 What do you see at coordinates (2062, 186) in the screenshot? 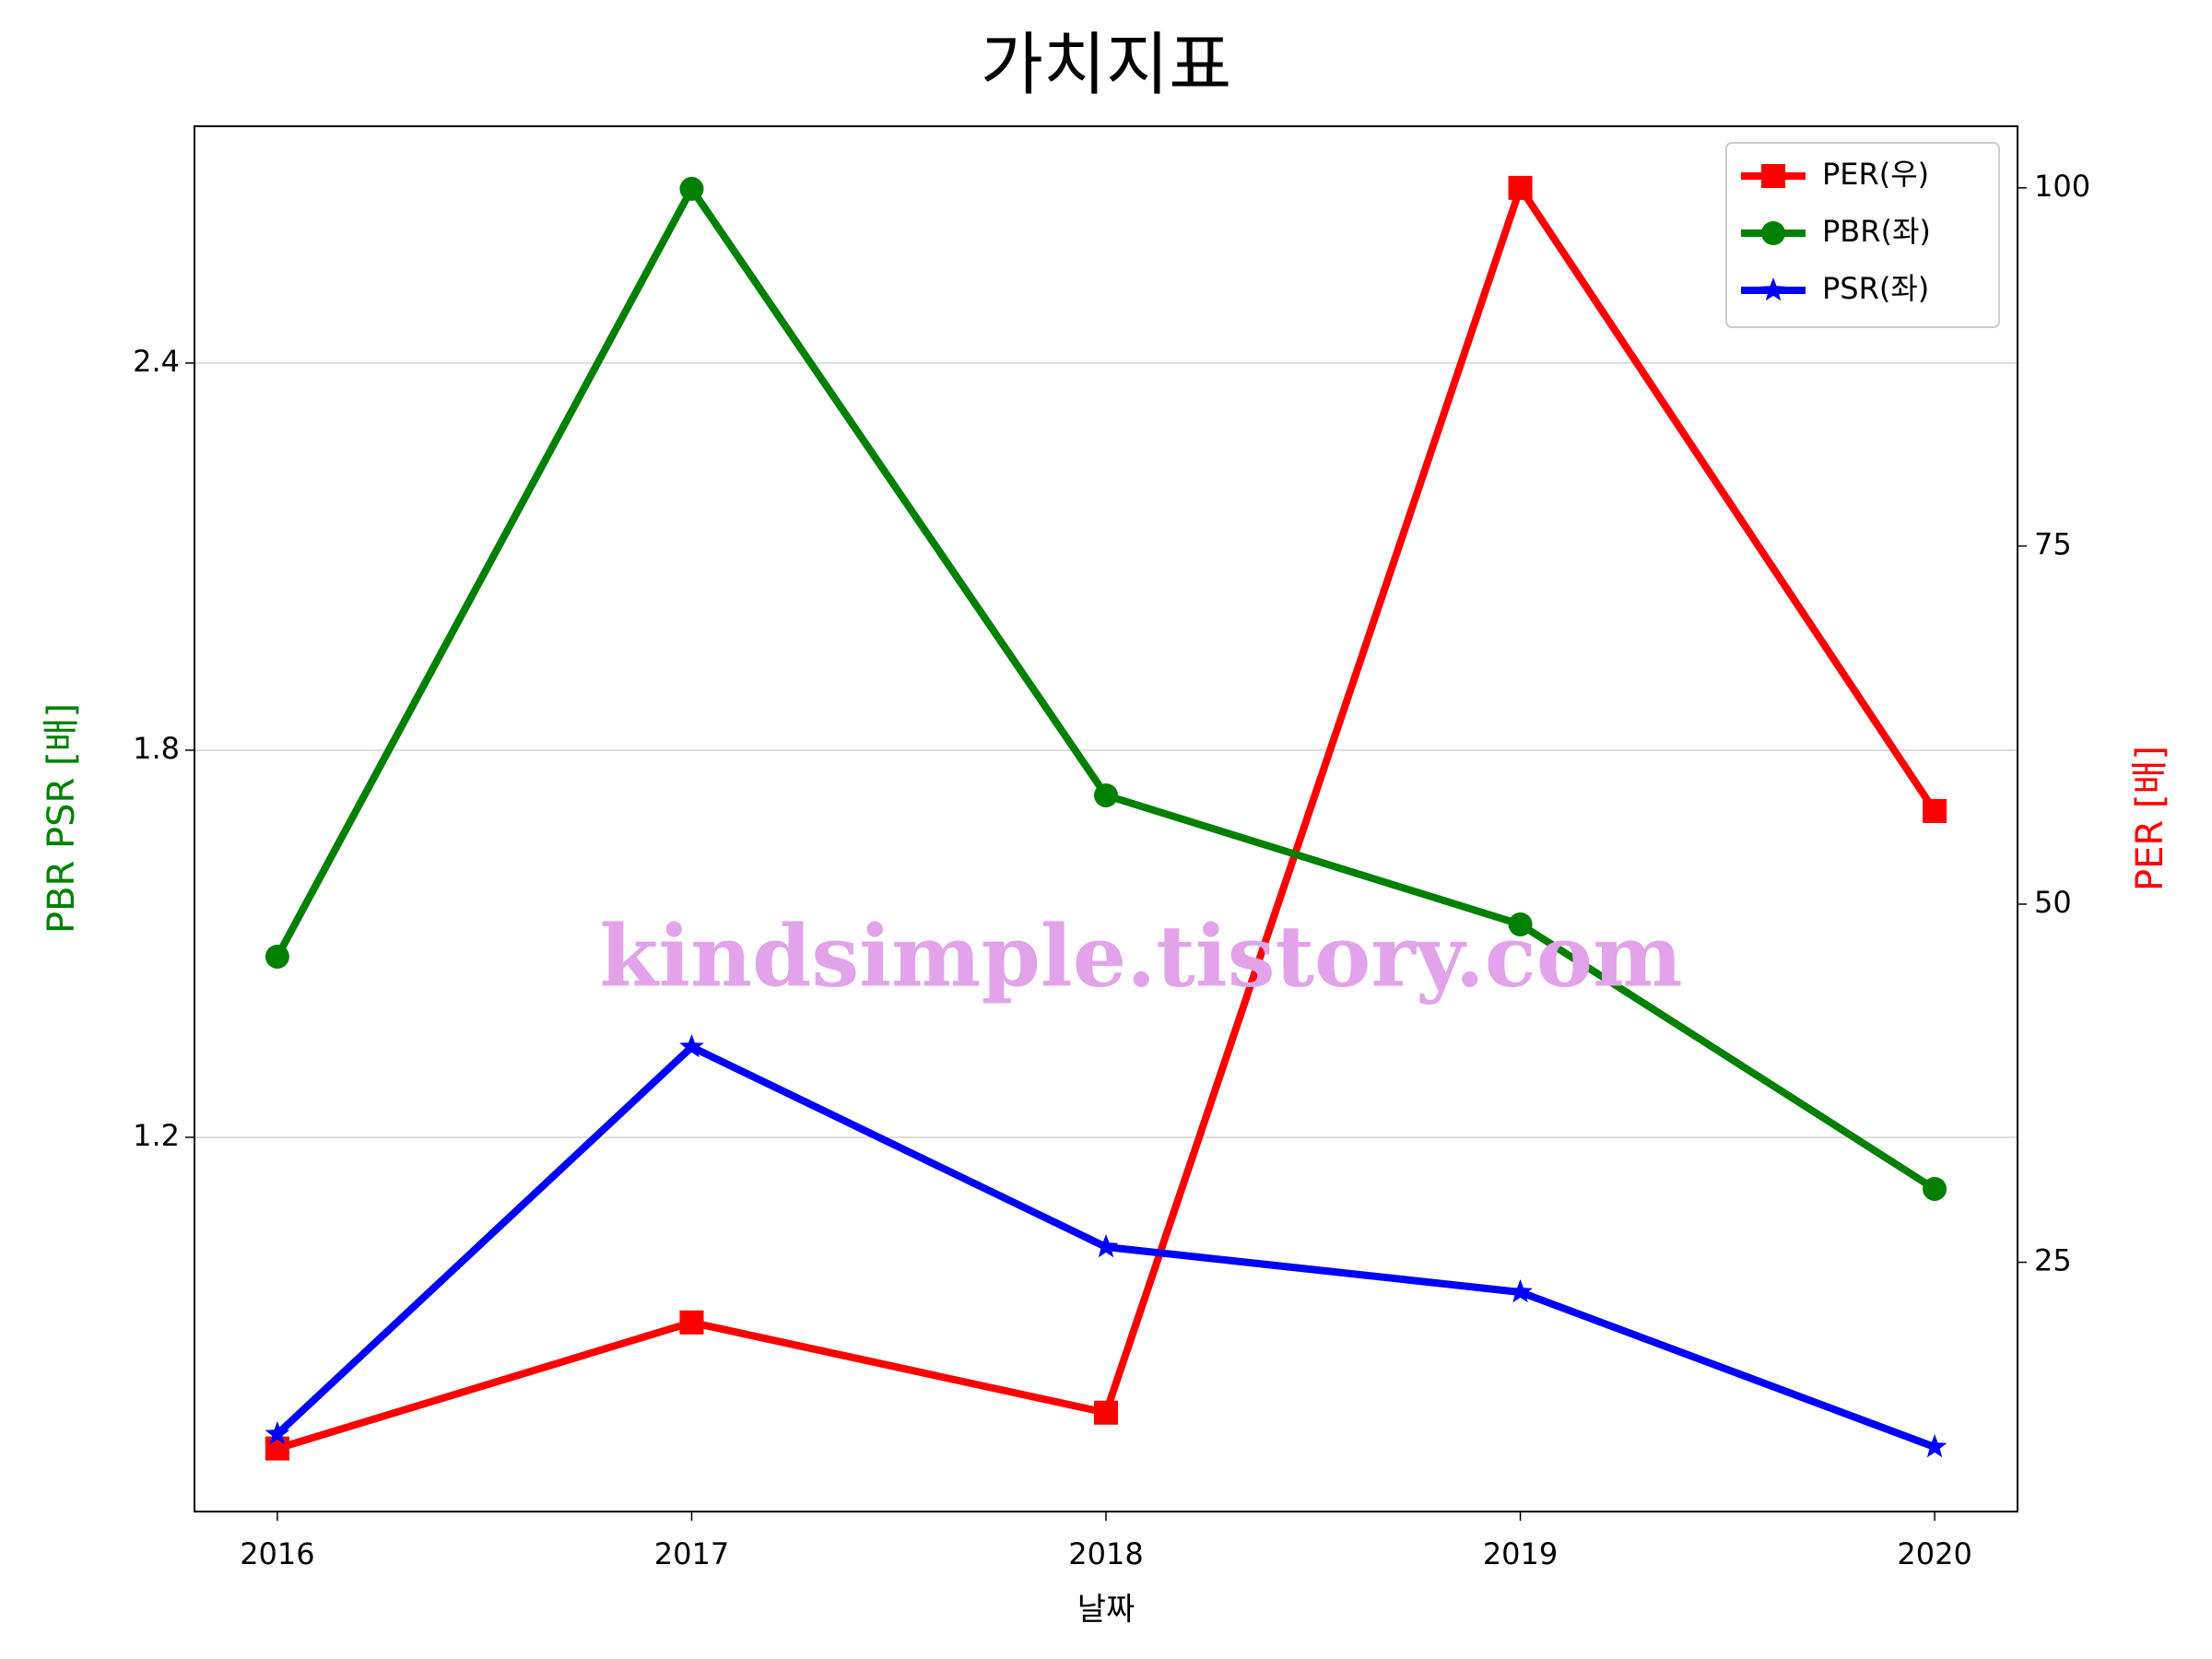
I see `y2-tick-label: 100` at bounding box center [2062, 186].